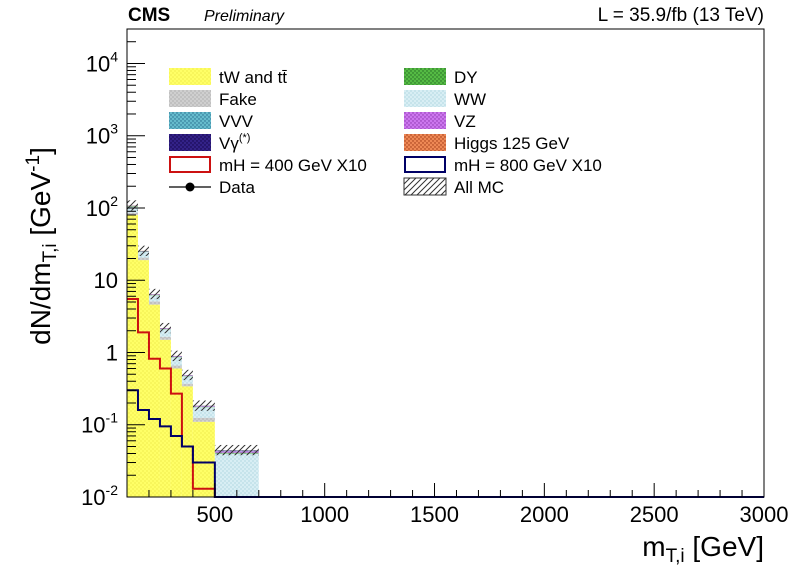 The height and width of the screenshot is (572, 796). I want to click on y-tick-label: 10⁻², so click(99, 496).